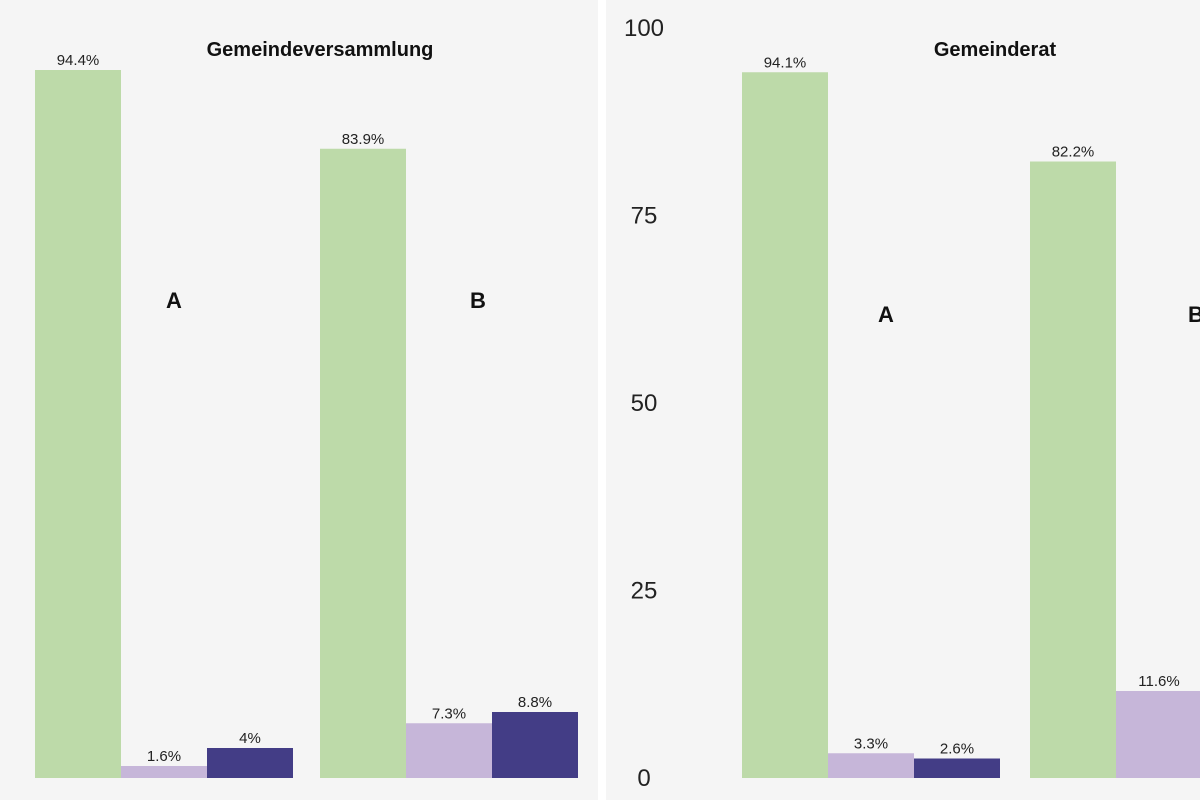 This screenshot has width=1200, height=800. What do you see at coordinates (785, 62) in the screenshot?
I see `value-label-chart1-a-series1: 94.1%` at bounding box center [785, 62].